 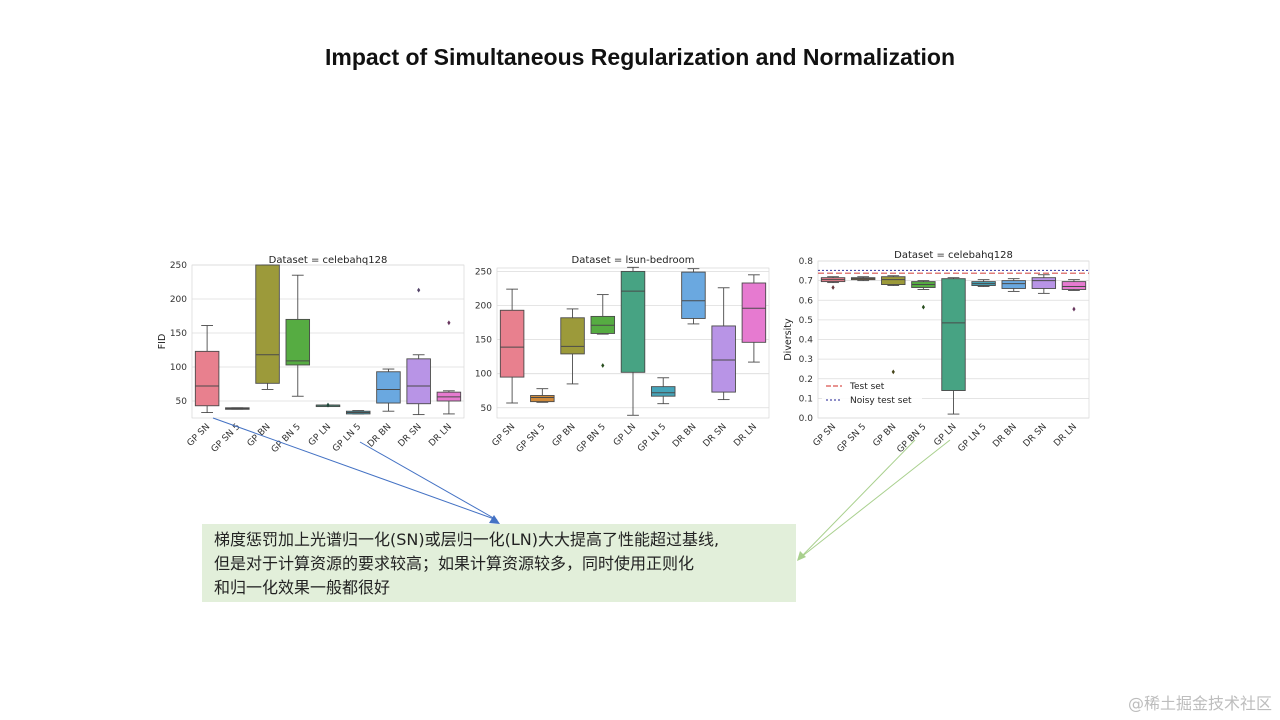 What do you see at coordinates (302, 587) in the screenshot?
I see `annotation-line-3: 和归一化效果一般都很好` at bounding box center [302, 587].